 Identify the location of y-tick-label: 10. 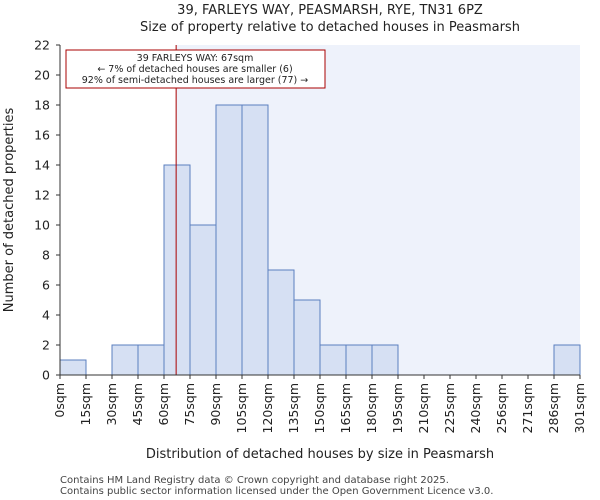
(42, 225).